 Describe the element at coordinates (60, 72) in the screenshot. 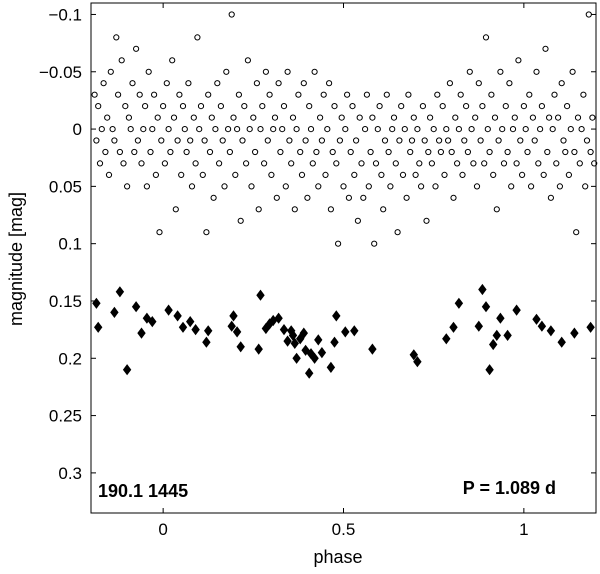

I see `y-tick-label: −0.05` at that location.